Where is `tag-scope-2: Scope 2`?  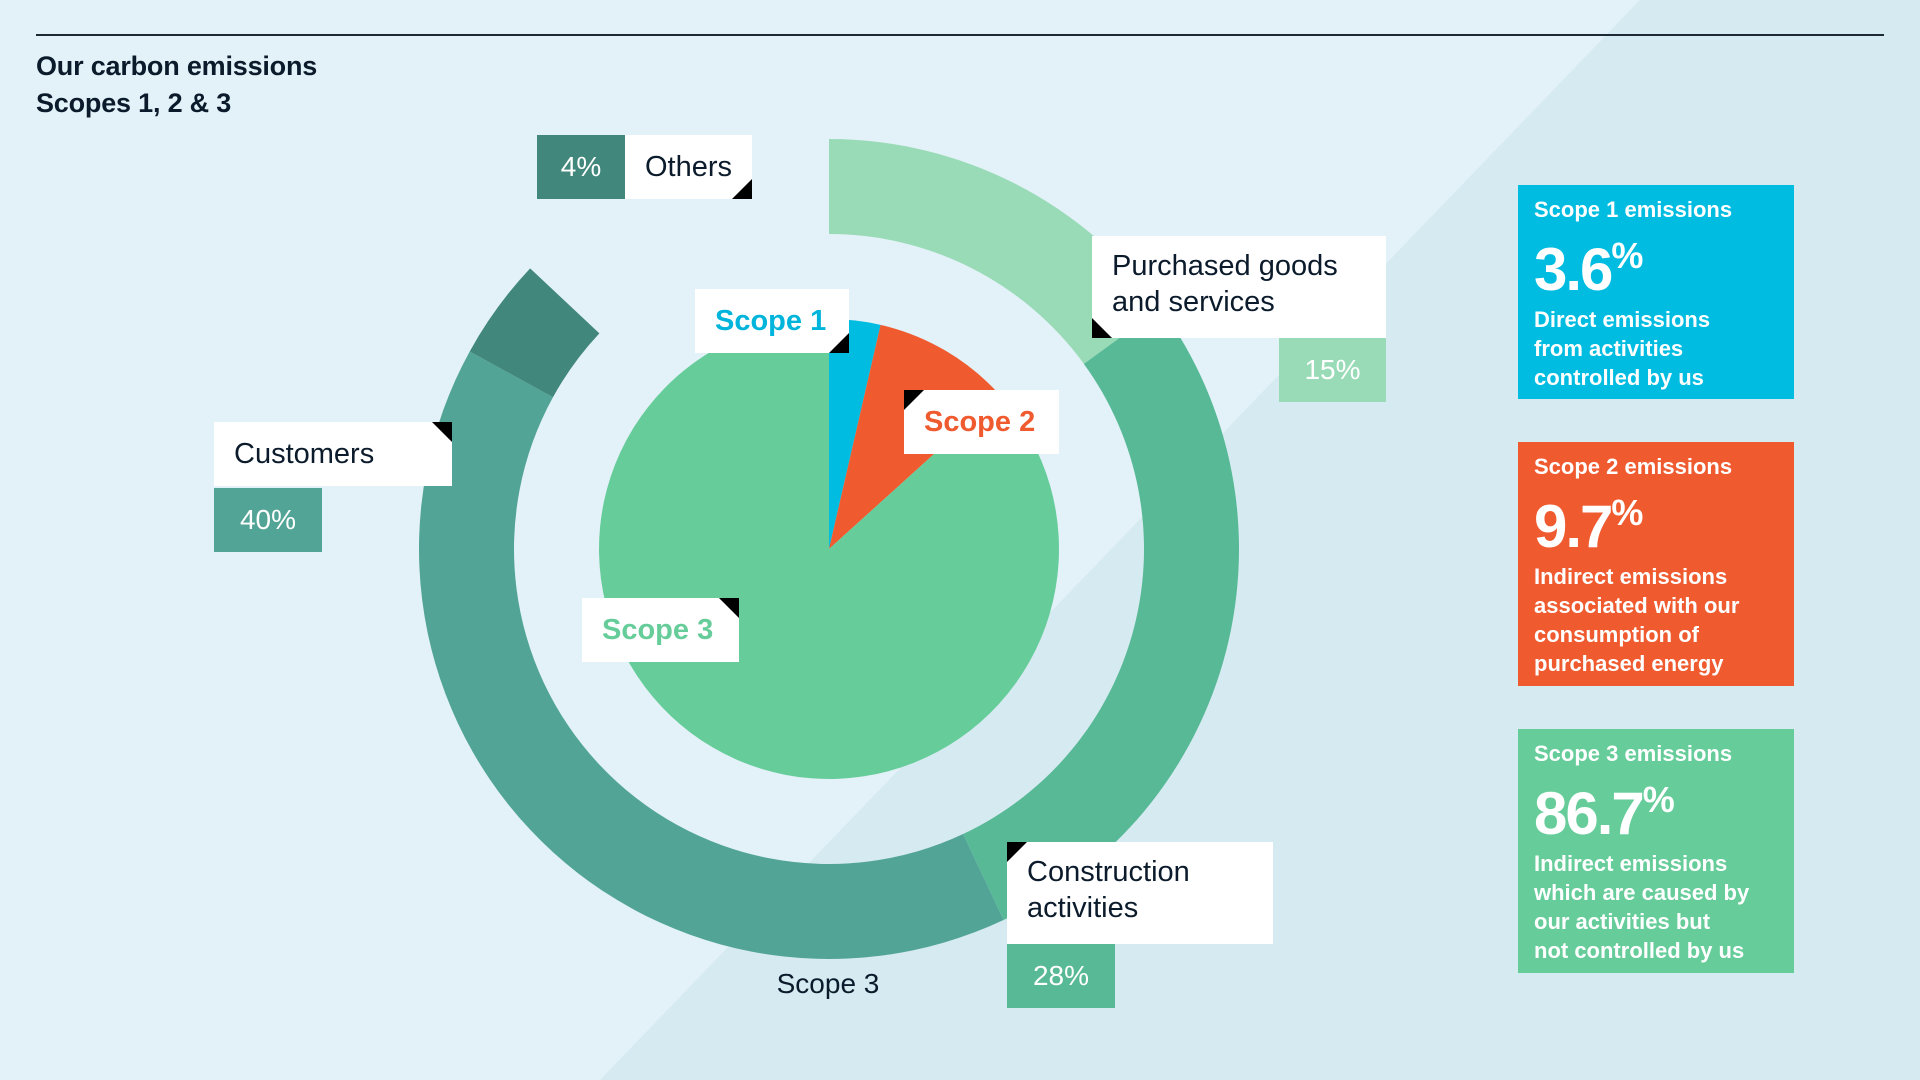 tag-scope-2: Scope 2 is located at coordinates (981, 422).